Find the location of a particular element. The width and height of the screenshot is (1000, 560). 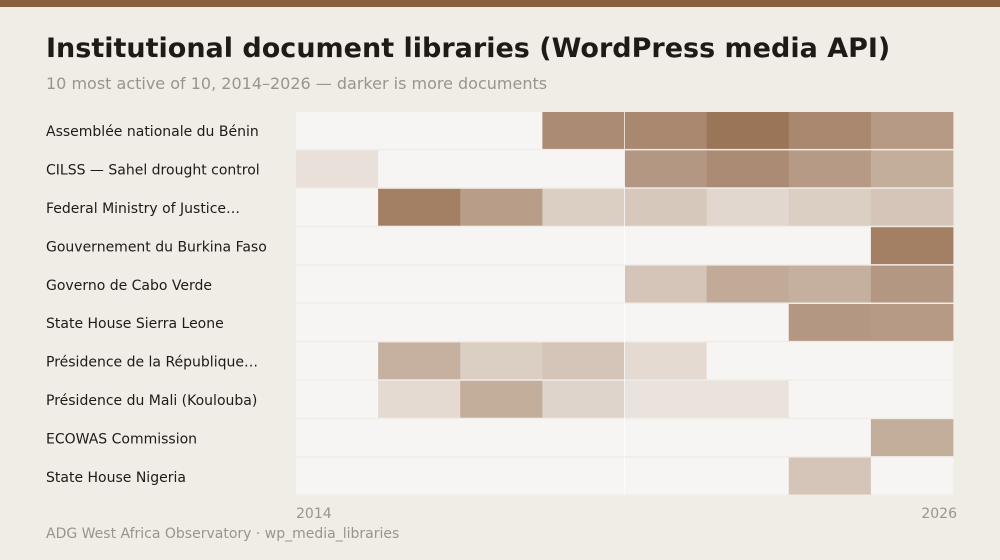

heatmap-row: Présidence du Mali (Koulouba) is located at coordinates (500, 399).